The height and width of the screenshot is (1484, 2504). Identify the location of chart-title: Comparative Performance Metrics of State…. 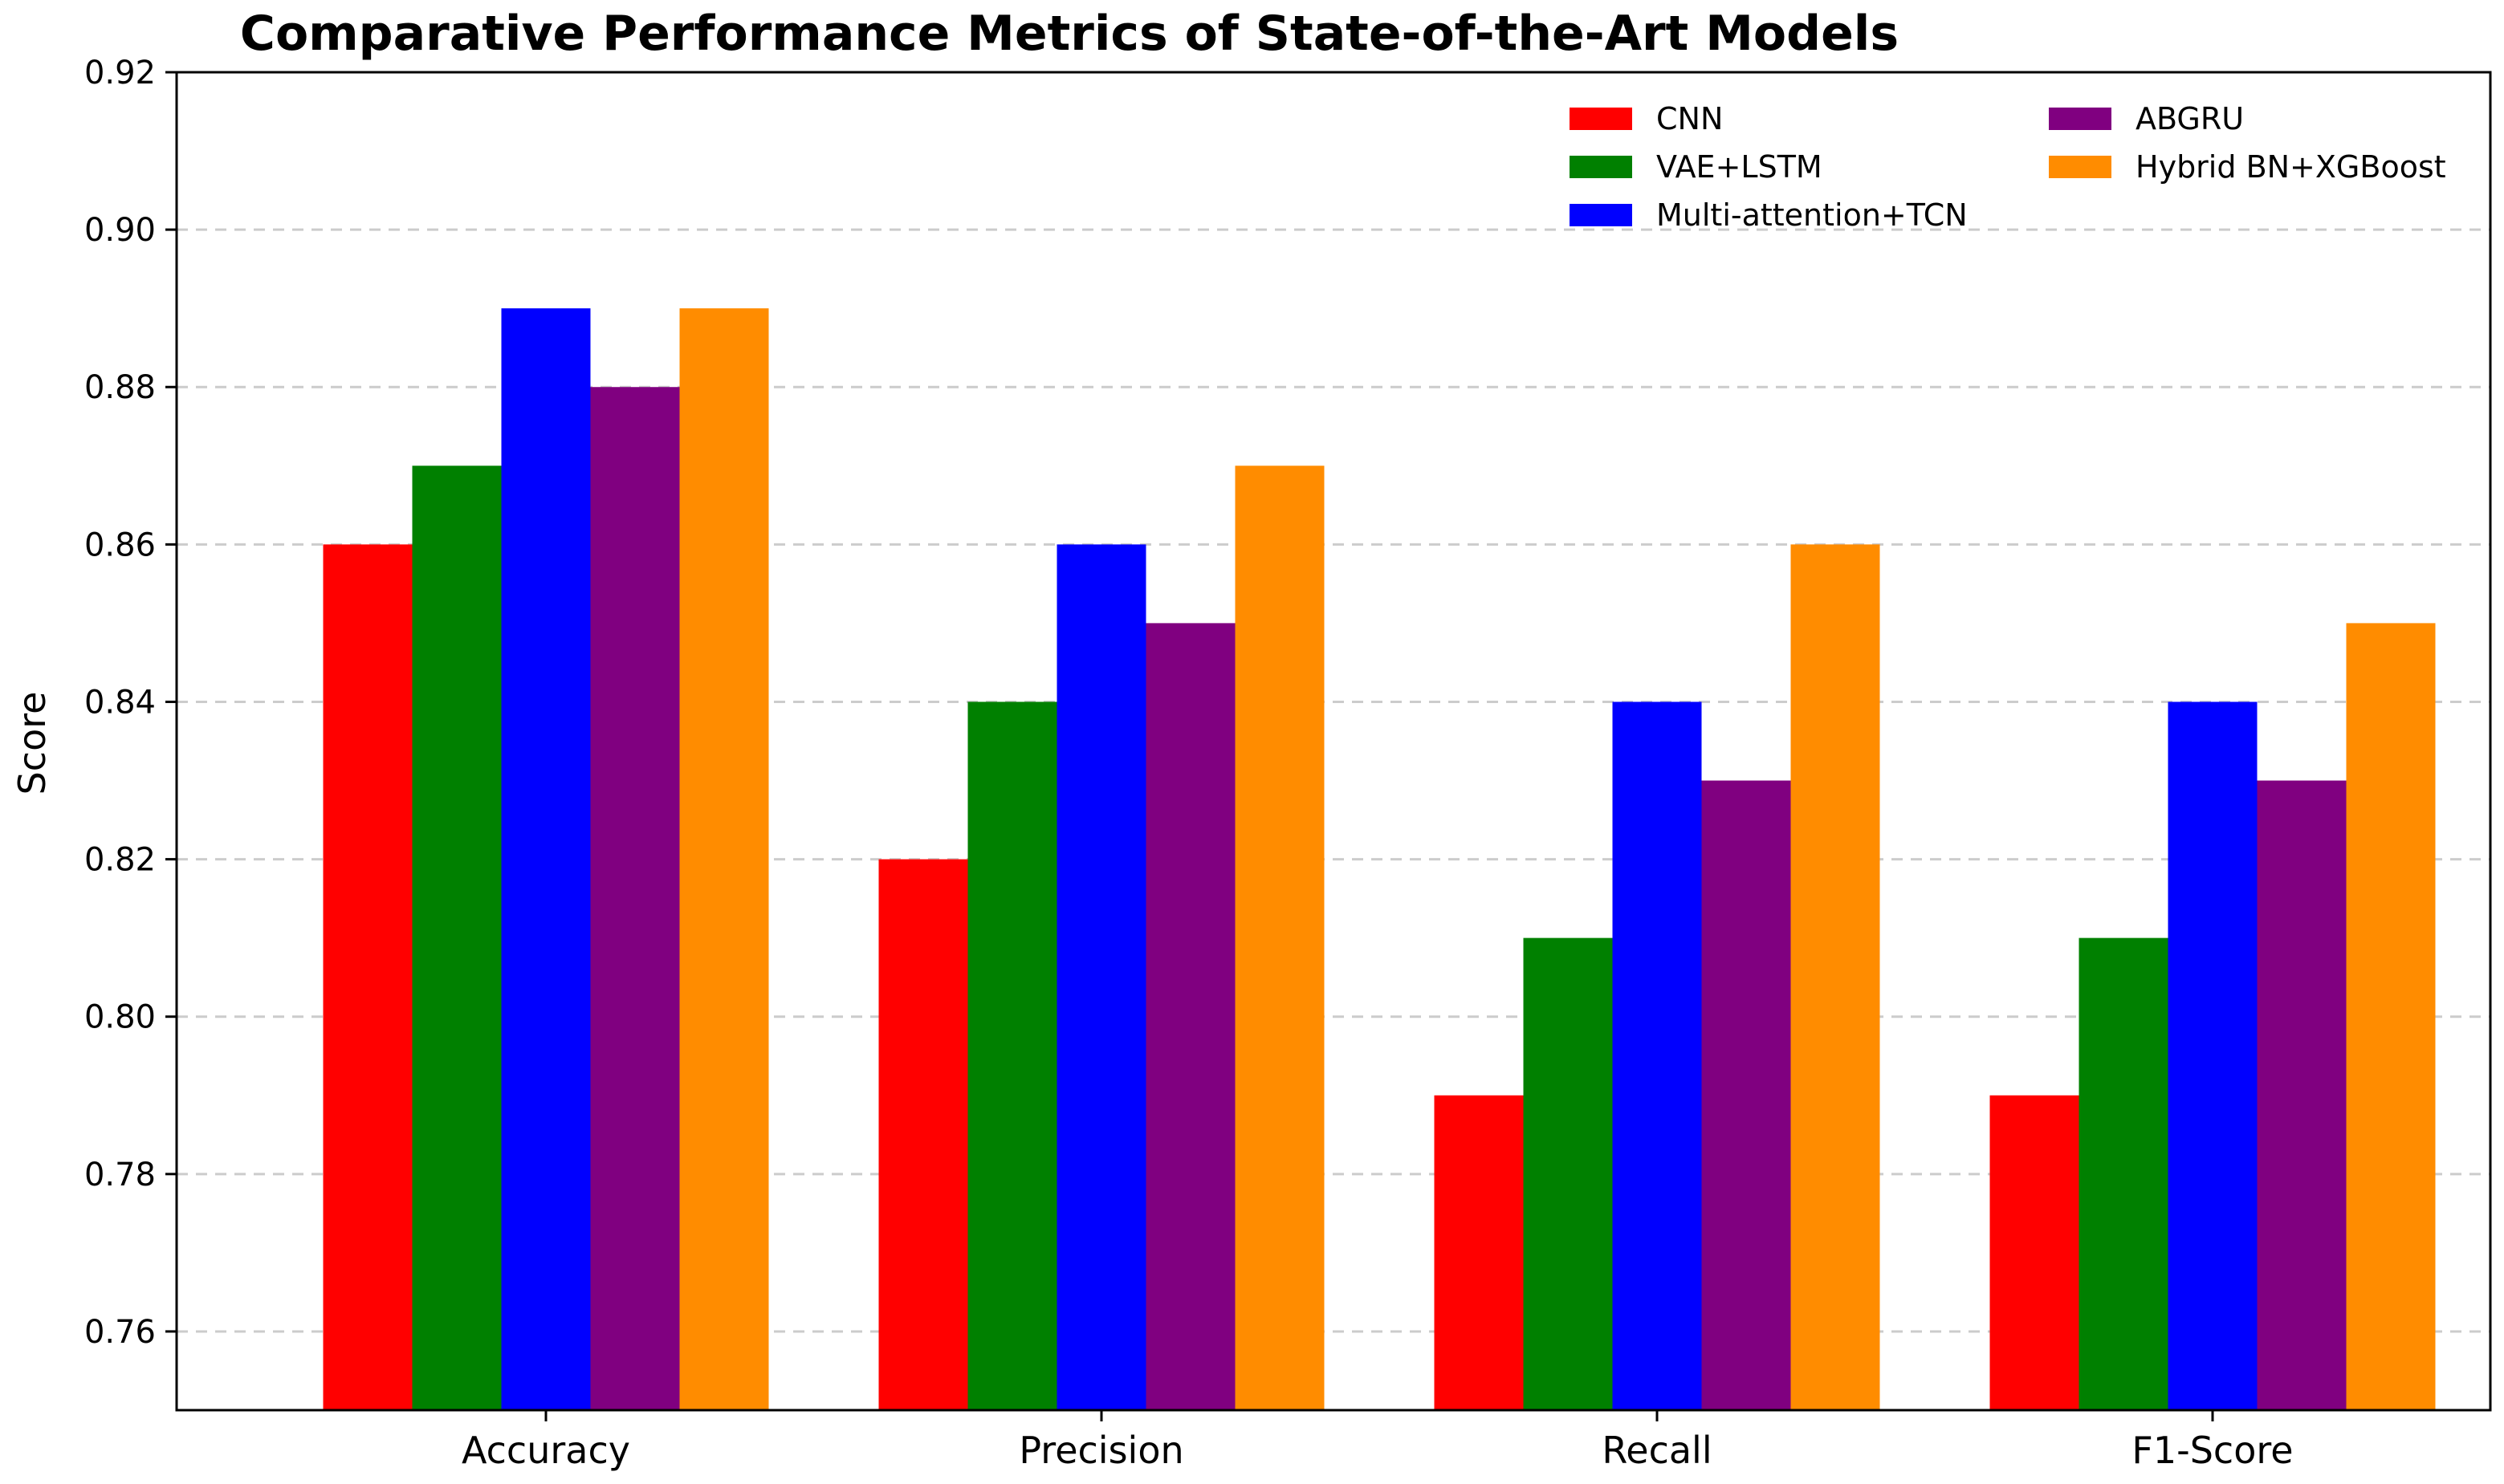
(1069, 34).